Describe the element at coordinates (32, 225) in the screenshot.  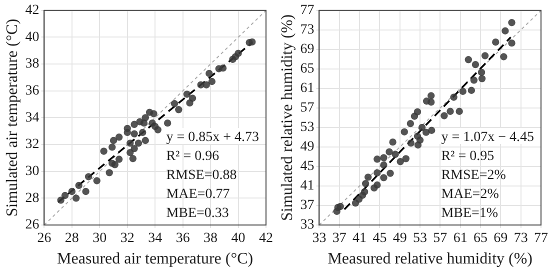
I see `y-tick-label: 26` at that location.